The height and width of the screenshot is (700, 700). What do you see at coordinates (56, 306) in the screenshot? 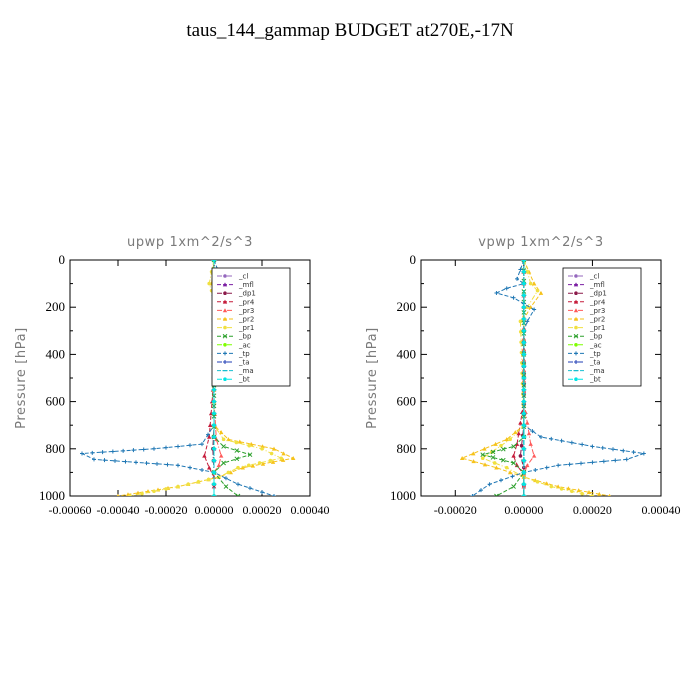
I see `y-tick-label: 200` at bounding box center [56, 306].